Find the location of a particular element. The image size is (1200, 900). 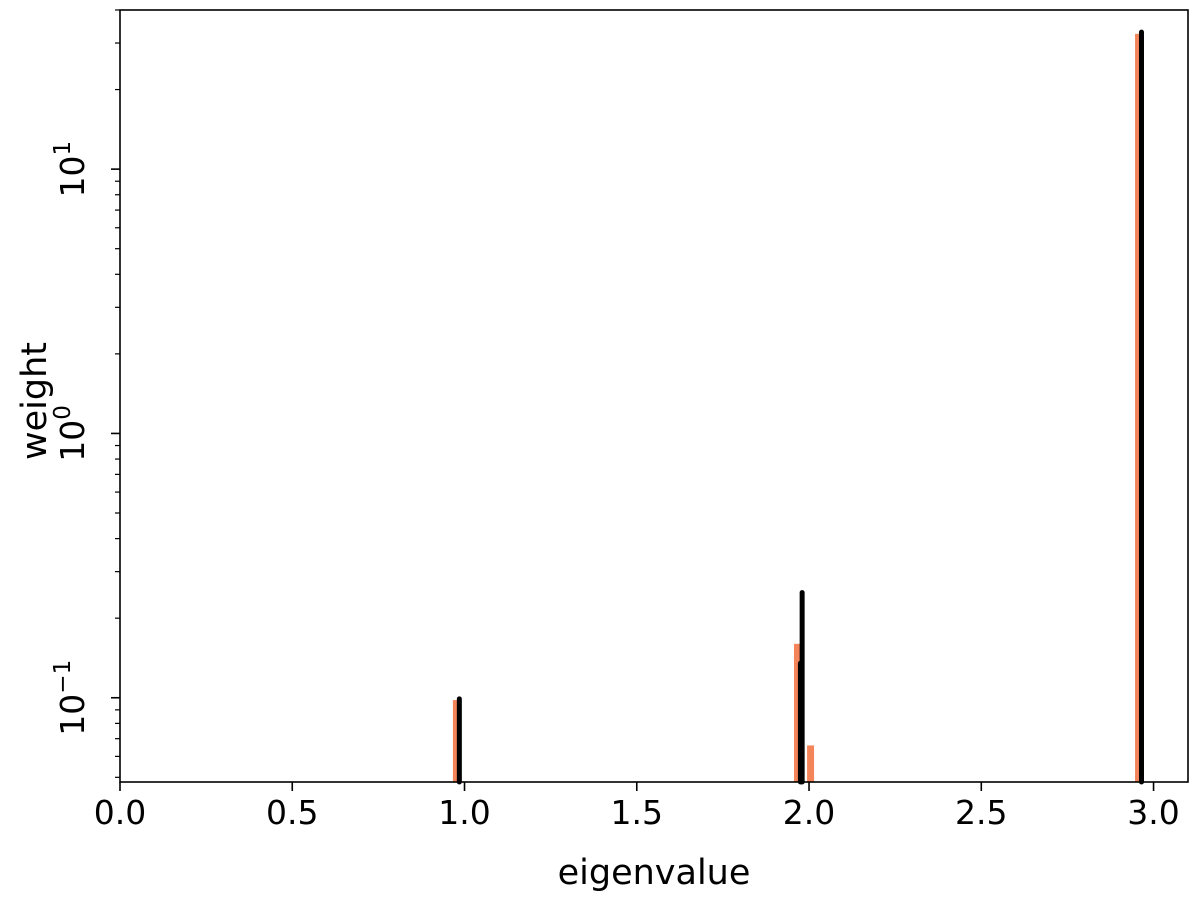

x-axis: 0.0 0.5 1.0 1.5 2.0 2.5 3.0 is located at coordinates (637, 807).